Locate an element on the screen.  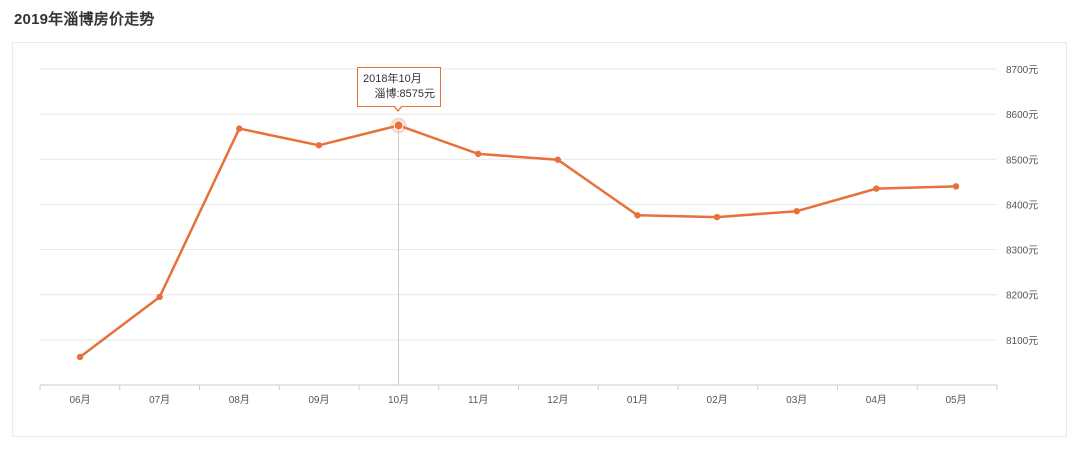
tooltip-value: 淄博:8575元 is located at coordinates (404, 94).